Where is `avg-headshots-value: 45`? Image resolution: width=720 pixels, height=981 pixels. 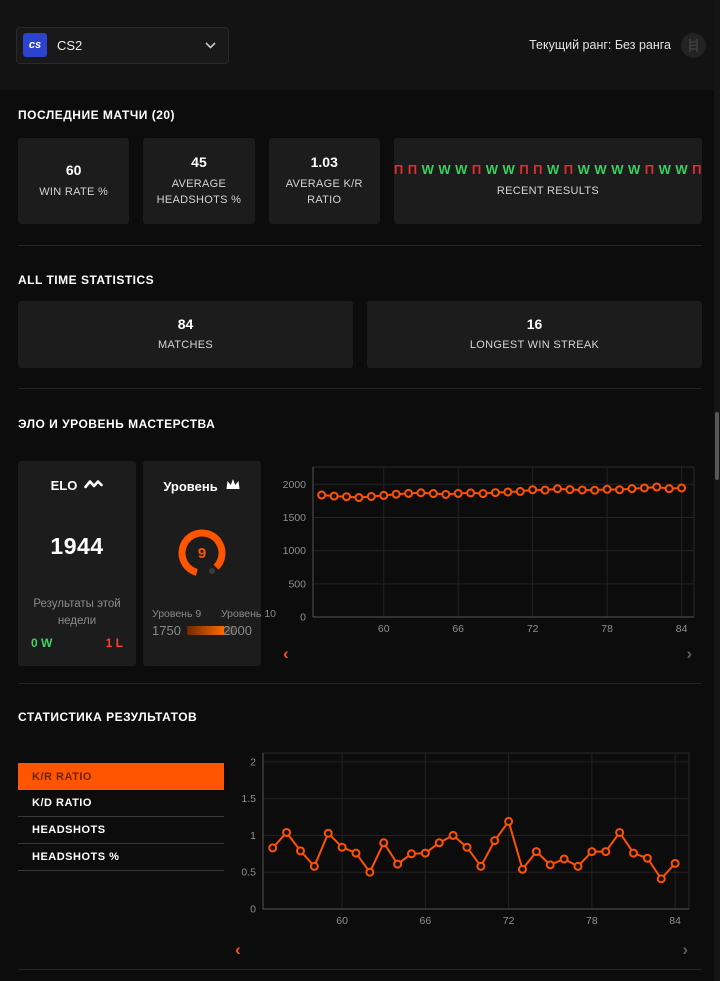
avg-headshots-value: 45 is located at coordinates (199, 161).